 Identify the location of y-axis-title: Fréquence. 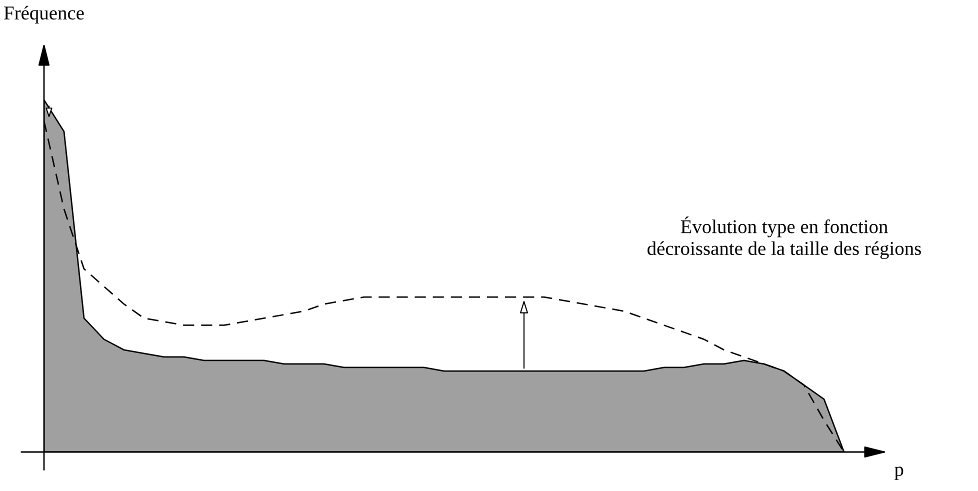
(44, 15).